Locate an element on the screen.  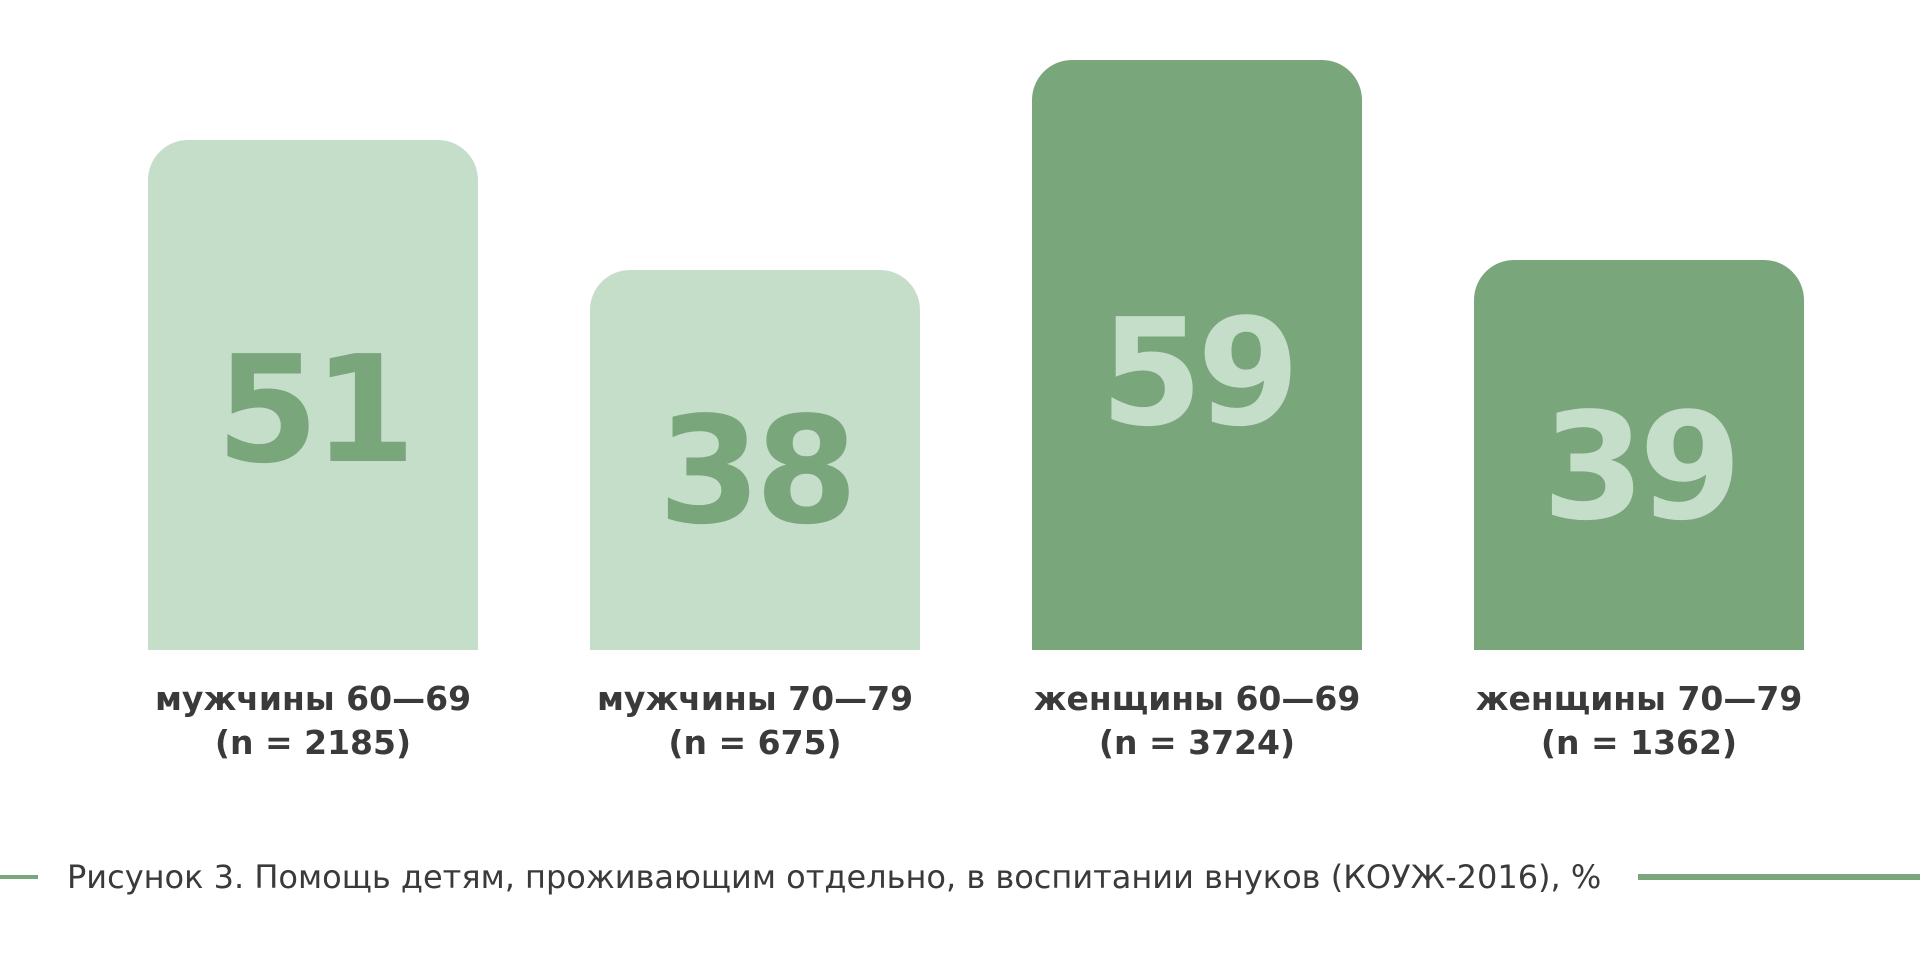
chart-bar: 38 is located at coordinates (755, 460).